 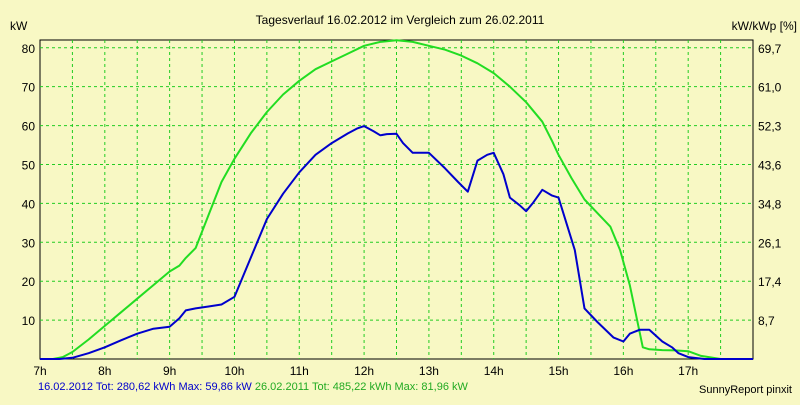 I want to click on x-tick-label: 17h, so click(x=688, y=371).